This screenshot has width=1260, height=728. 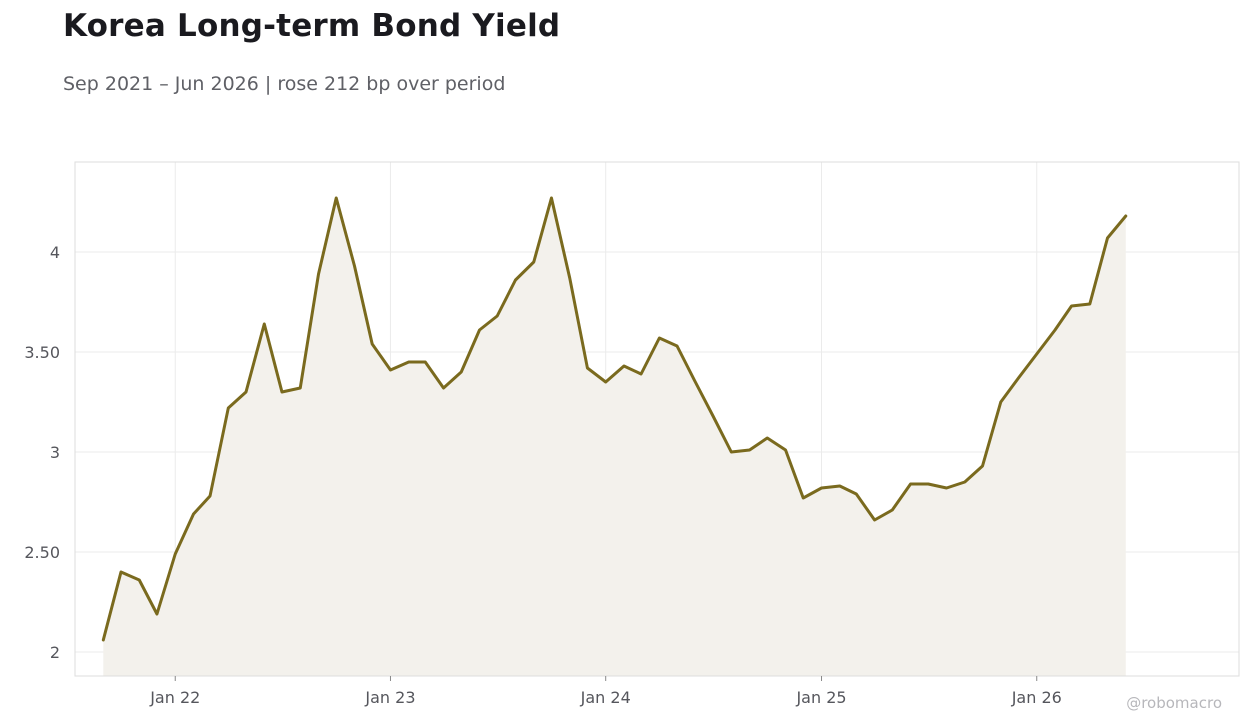 I want to click on x-tick-label: Jan 22, so click(x=174, y=697).